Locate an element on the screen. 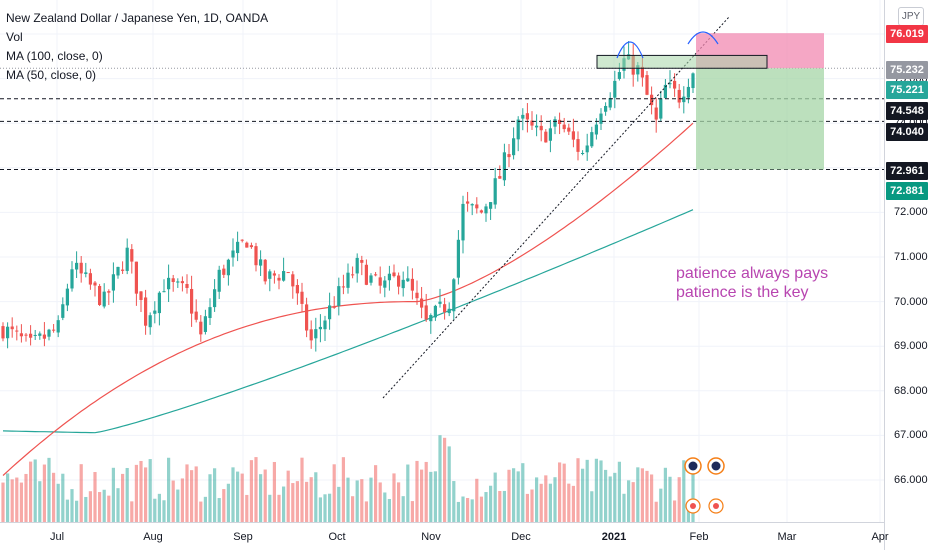  take-profit-zone is located at coordinates (760, 119).